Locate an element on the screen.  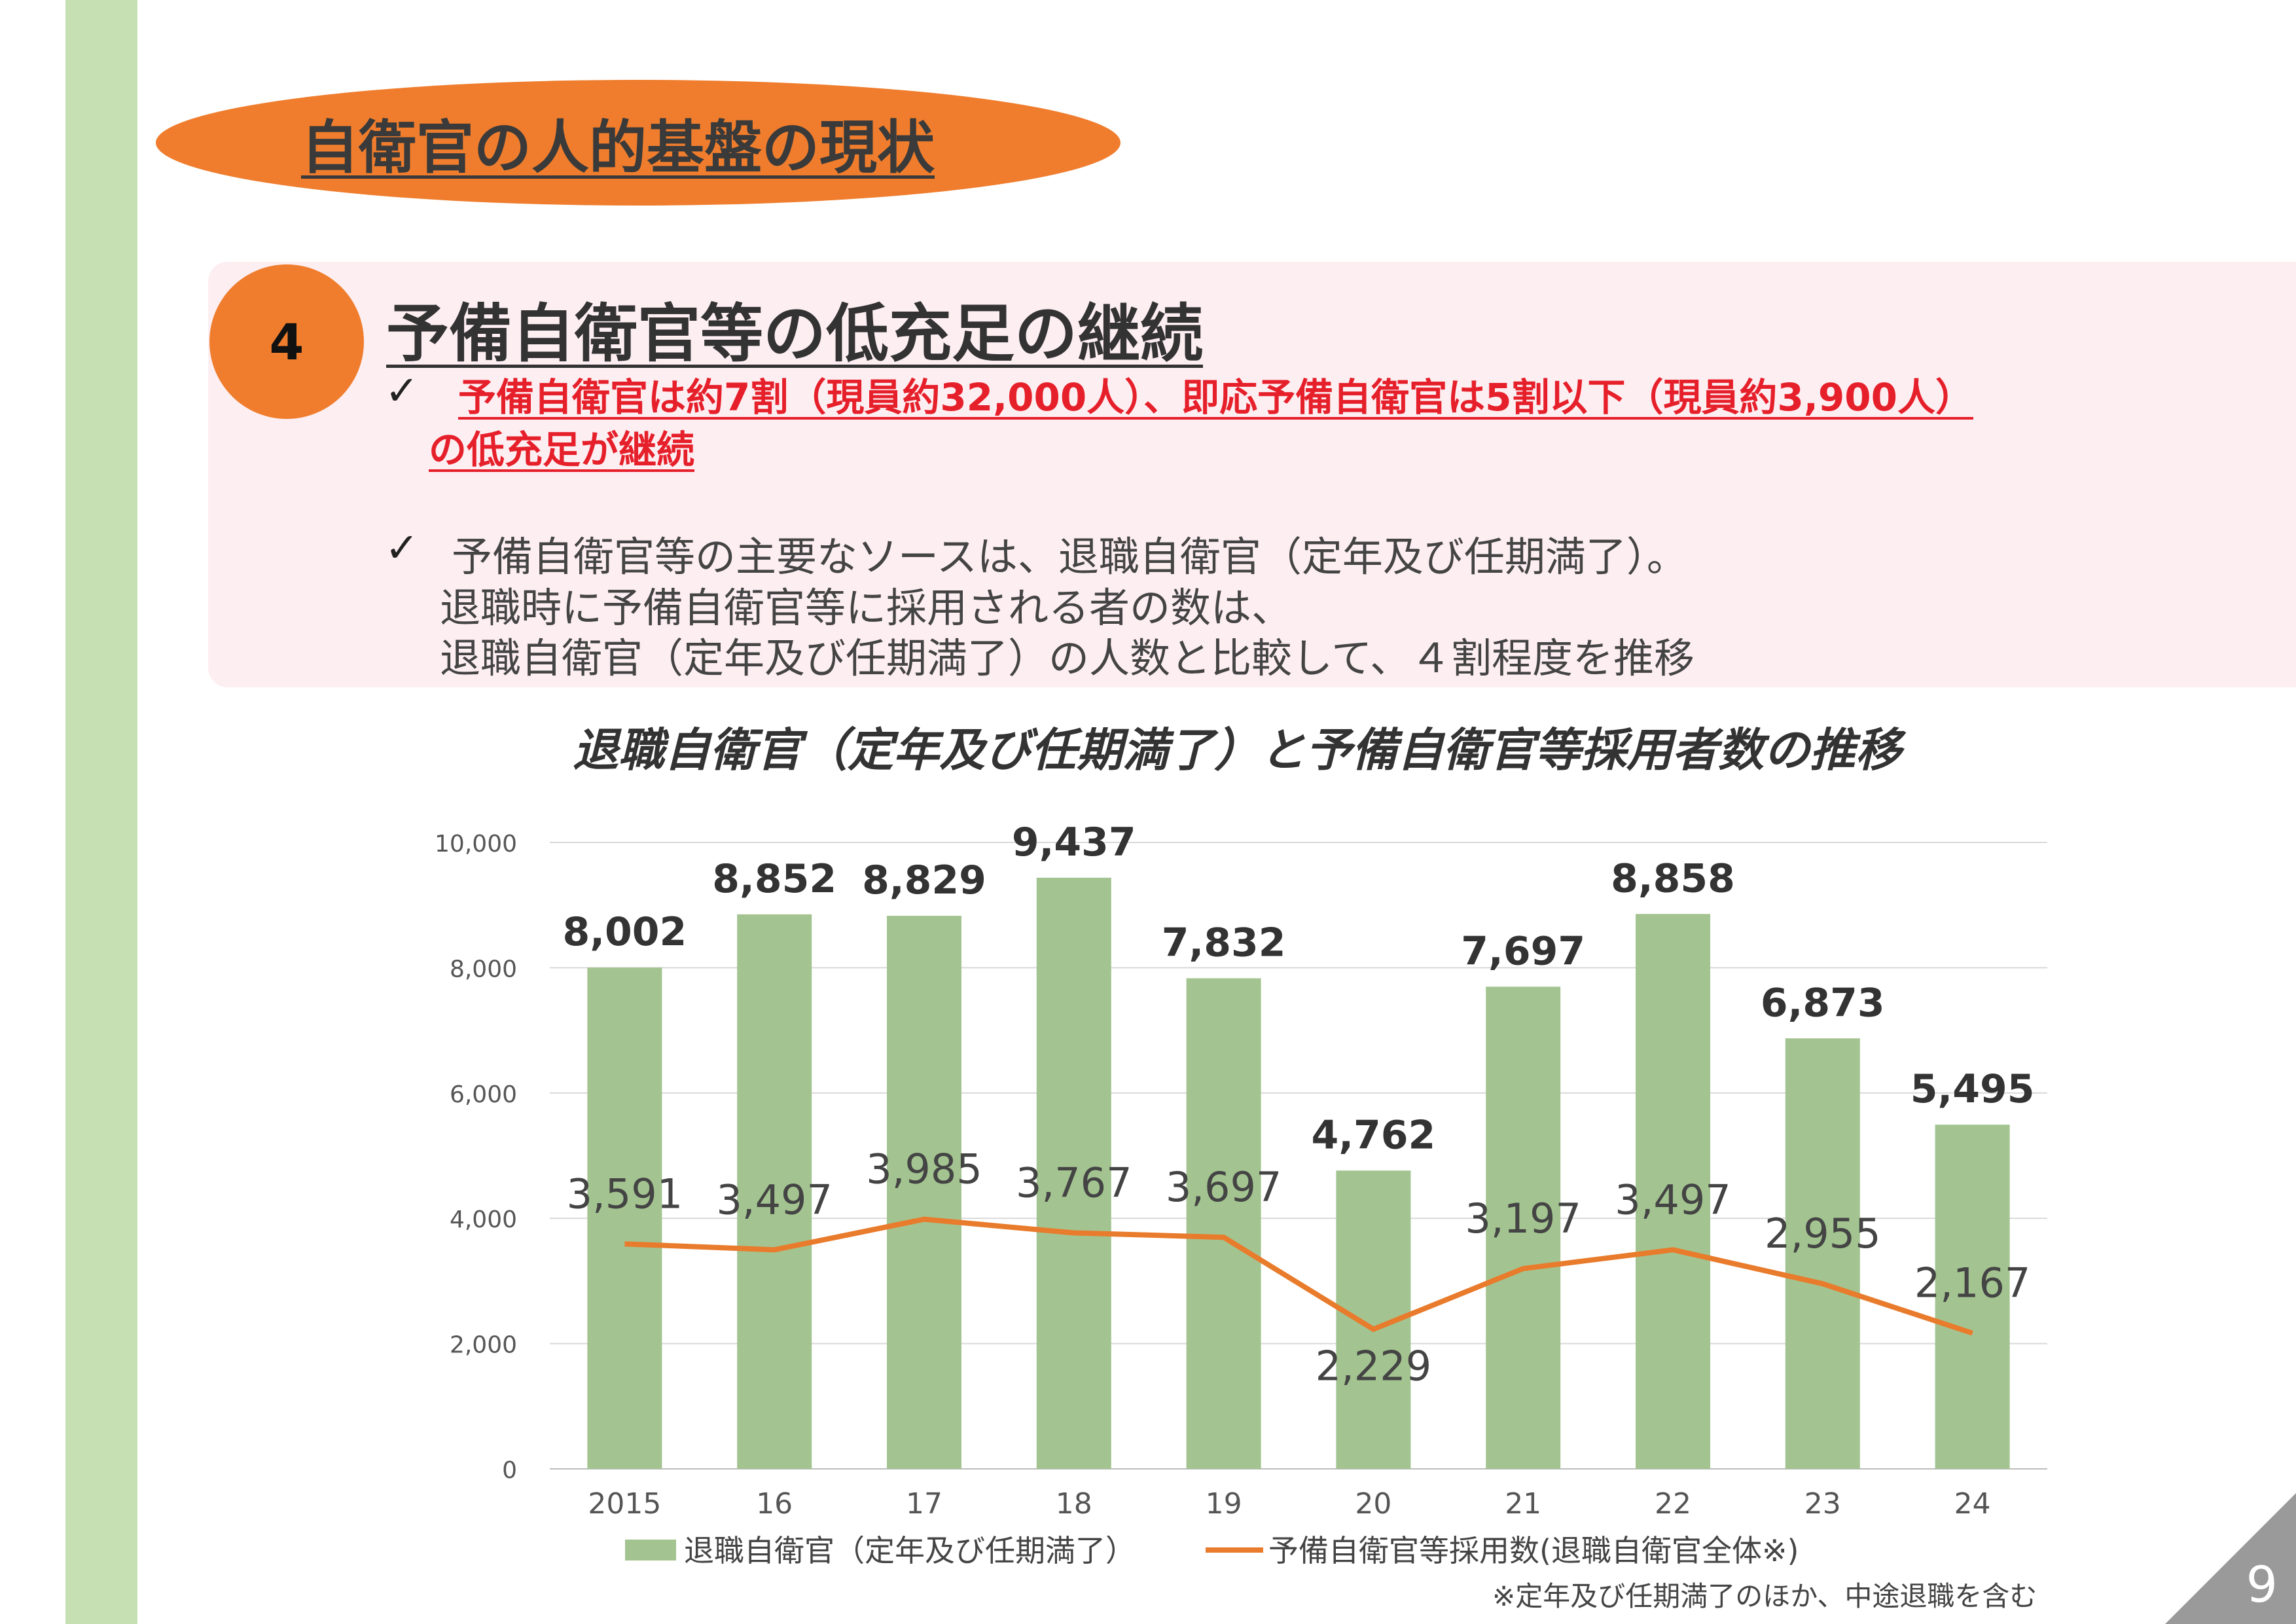
page-number: 9 is located at coordinates (2262, 1585).